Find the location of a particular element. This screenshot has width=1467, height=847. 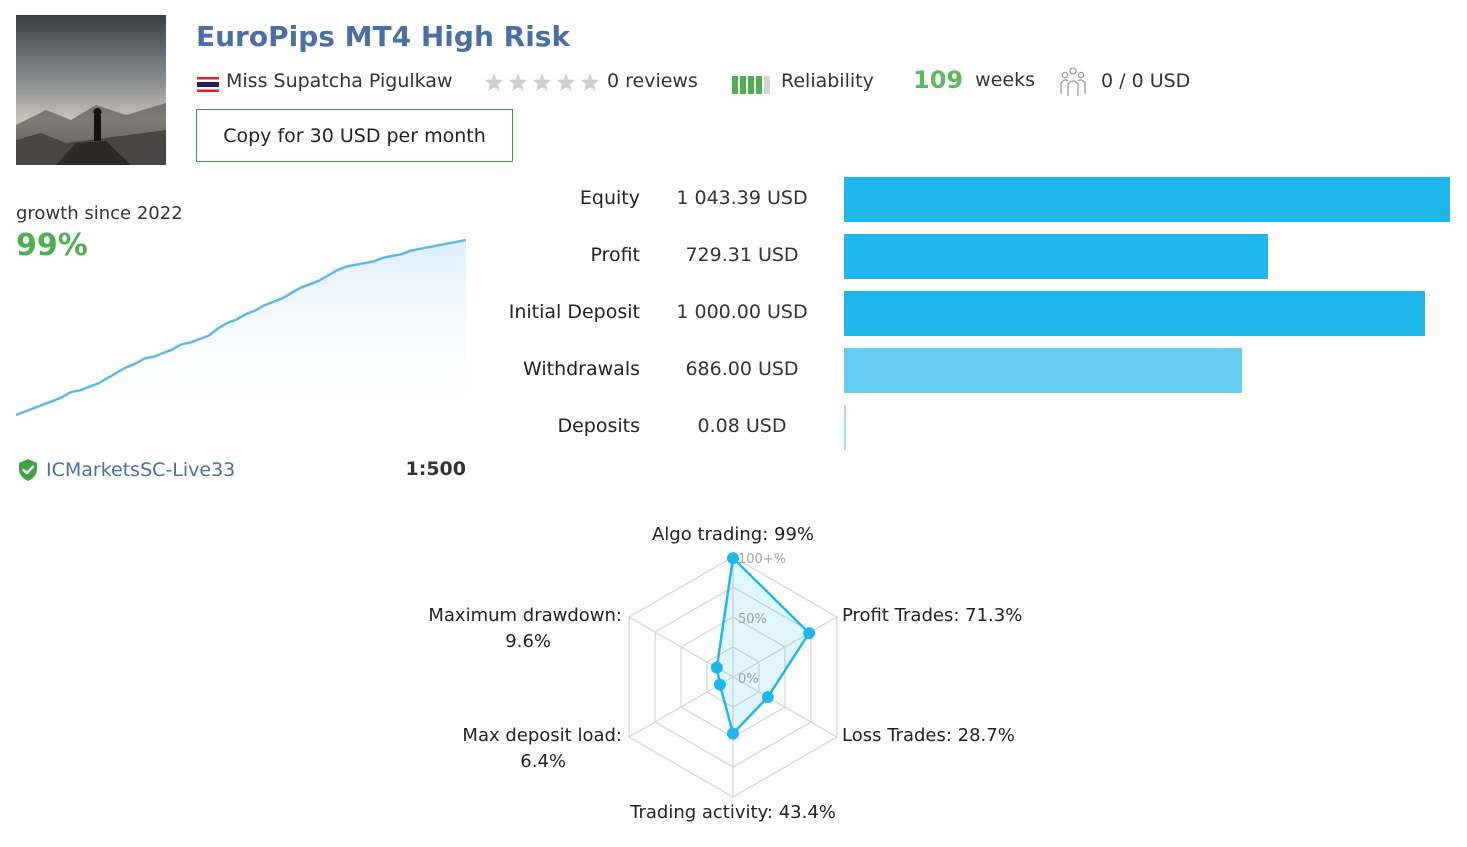

avatar is located at coordinates (91, 90).